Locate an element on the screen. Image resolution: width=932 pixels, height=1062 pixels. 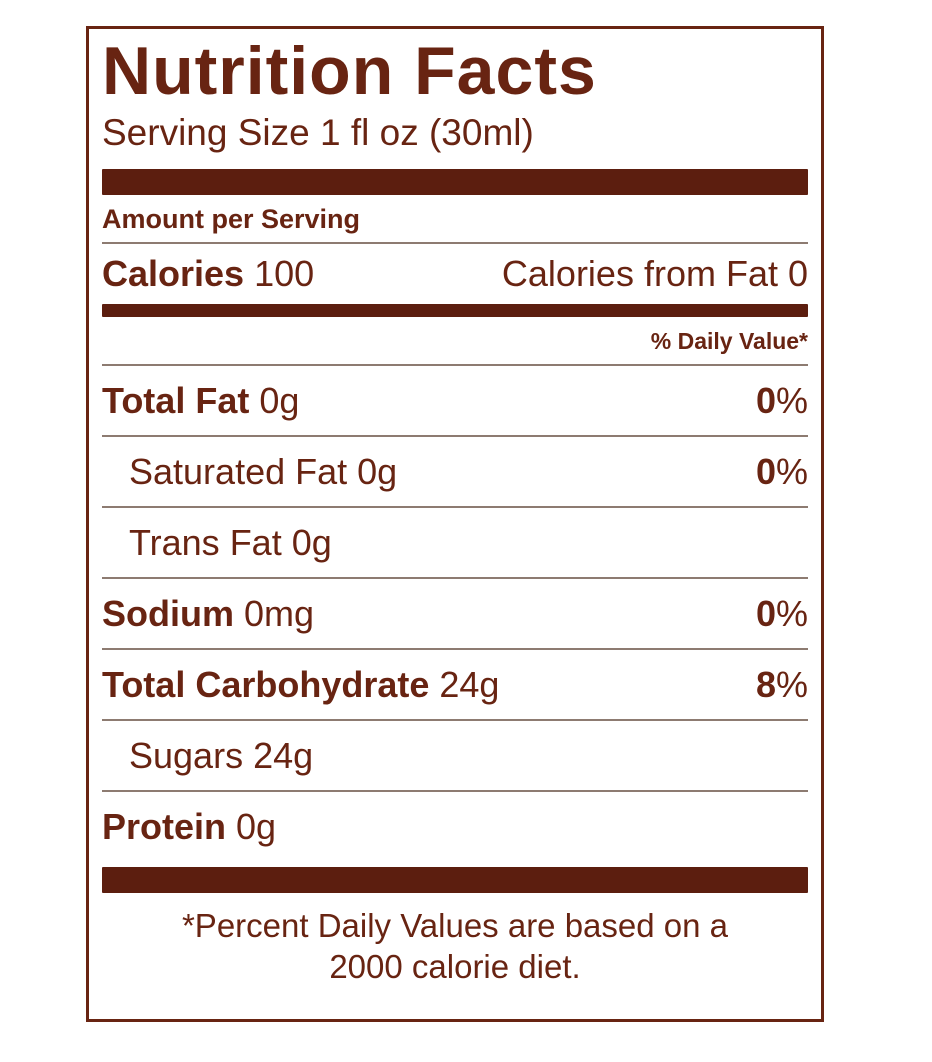
divider-medium is located at coordinates (455, 311).